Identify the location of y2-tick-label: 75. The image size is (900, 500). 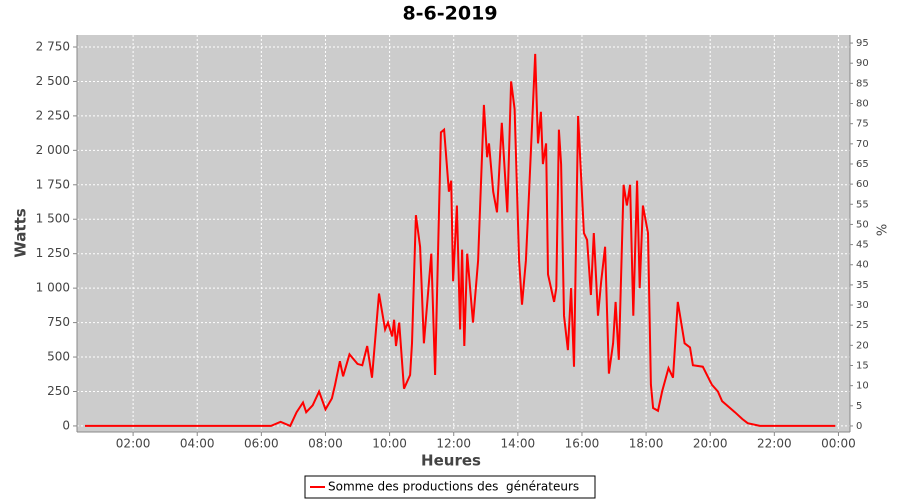
(862, 124).